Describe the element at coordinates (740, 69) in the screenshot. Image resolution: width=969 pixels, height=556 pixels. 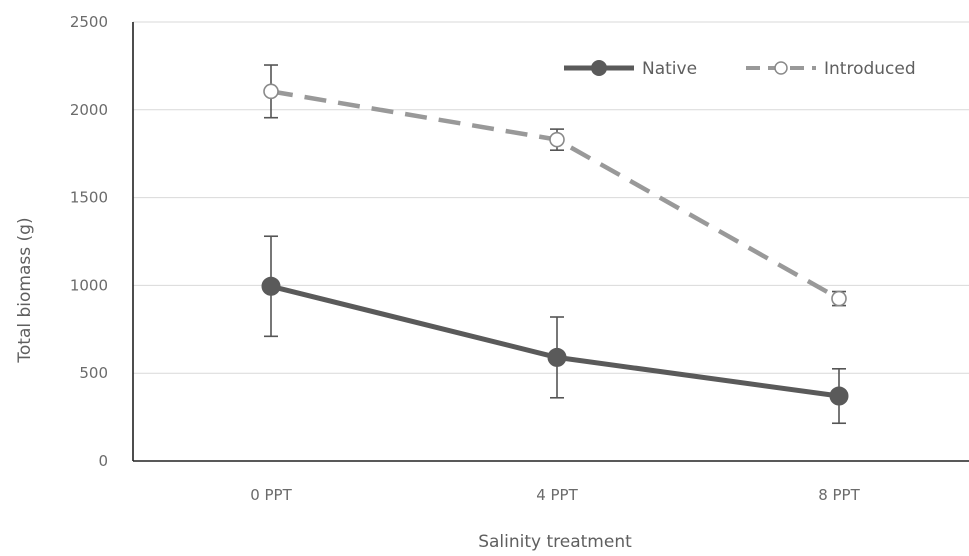
I see `legend: Native Introduced` at that location.